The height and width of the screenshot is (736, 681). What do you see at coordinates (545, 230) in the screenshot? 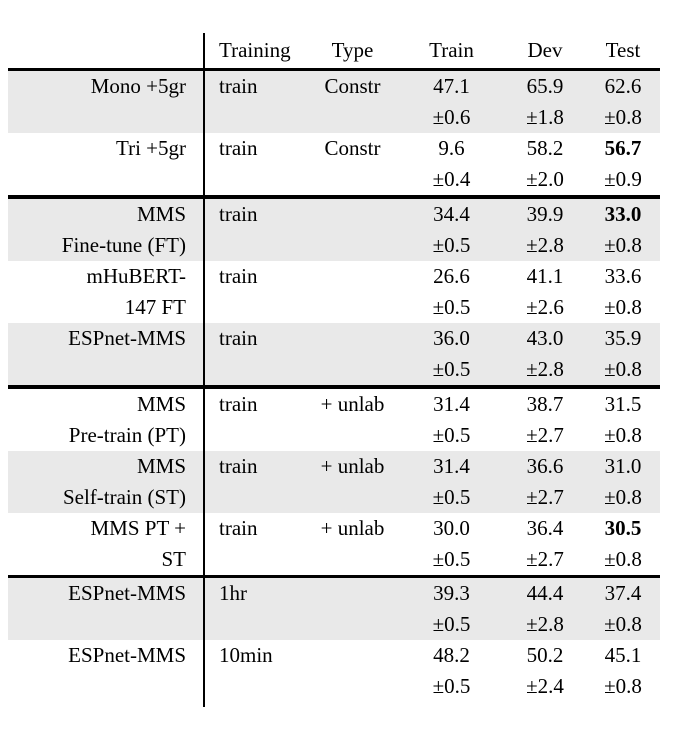
I see `dev-score-cell: 39.9 ±2.8` at bounding box center [545, 230].